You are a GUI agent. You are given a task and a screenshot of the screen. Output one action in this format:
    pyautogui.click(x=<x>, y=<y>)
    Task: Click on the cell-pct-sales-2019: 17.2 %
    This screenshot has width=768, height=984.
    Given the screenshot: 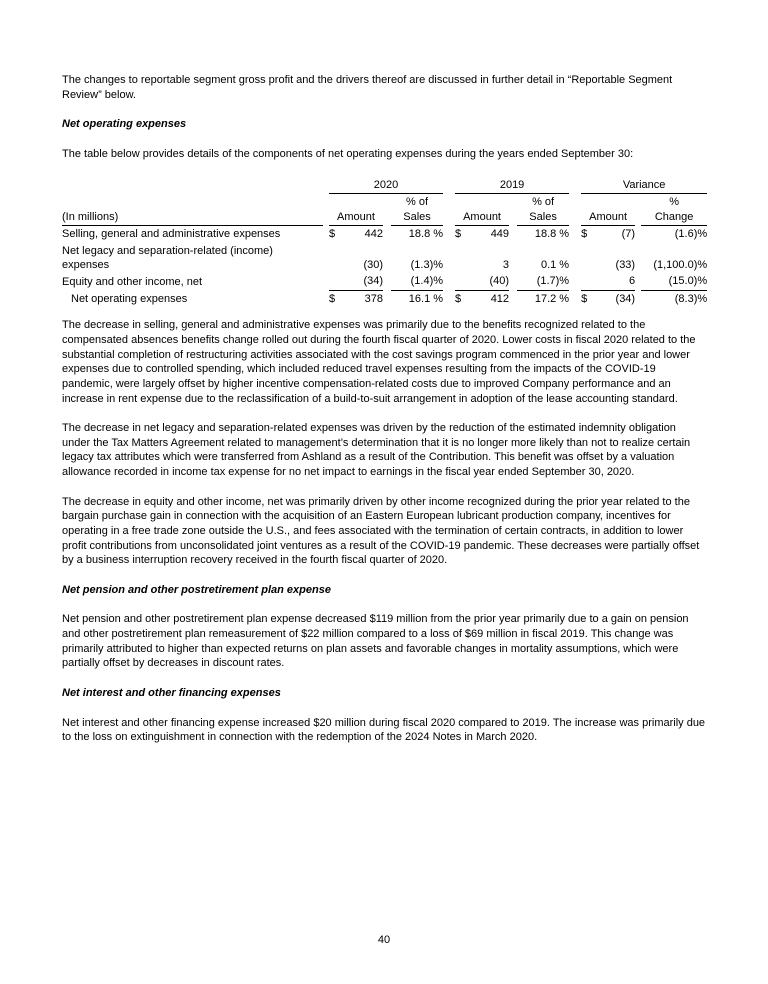 What is the action you would take?
    pyautogui.click(x=552, y=298)
    